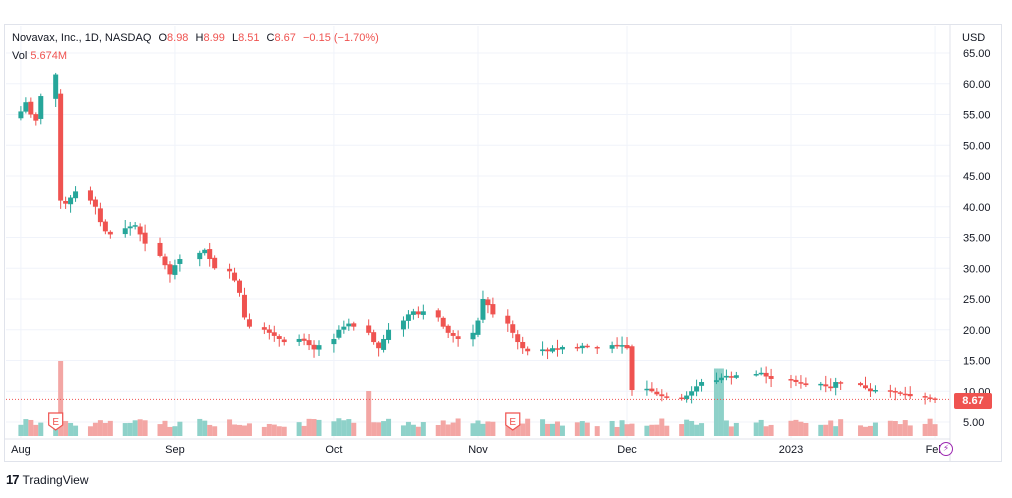 This screenshot has width=1012, height=498. What do you see at coordinates (340, 38) in the screenshot?
I see `change-value: −0.15 (−1.70%)` at bounding box center [340, 38].